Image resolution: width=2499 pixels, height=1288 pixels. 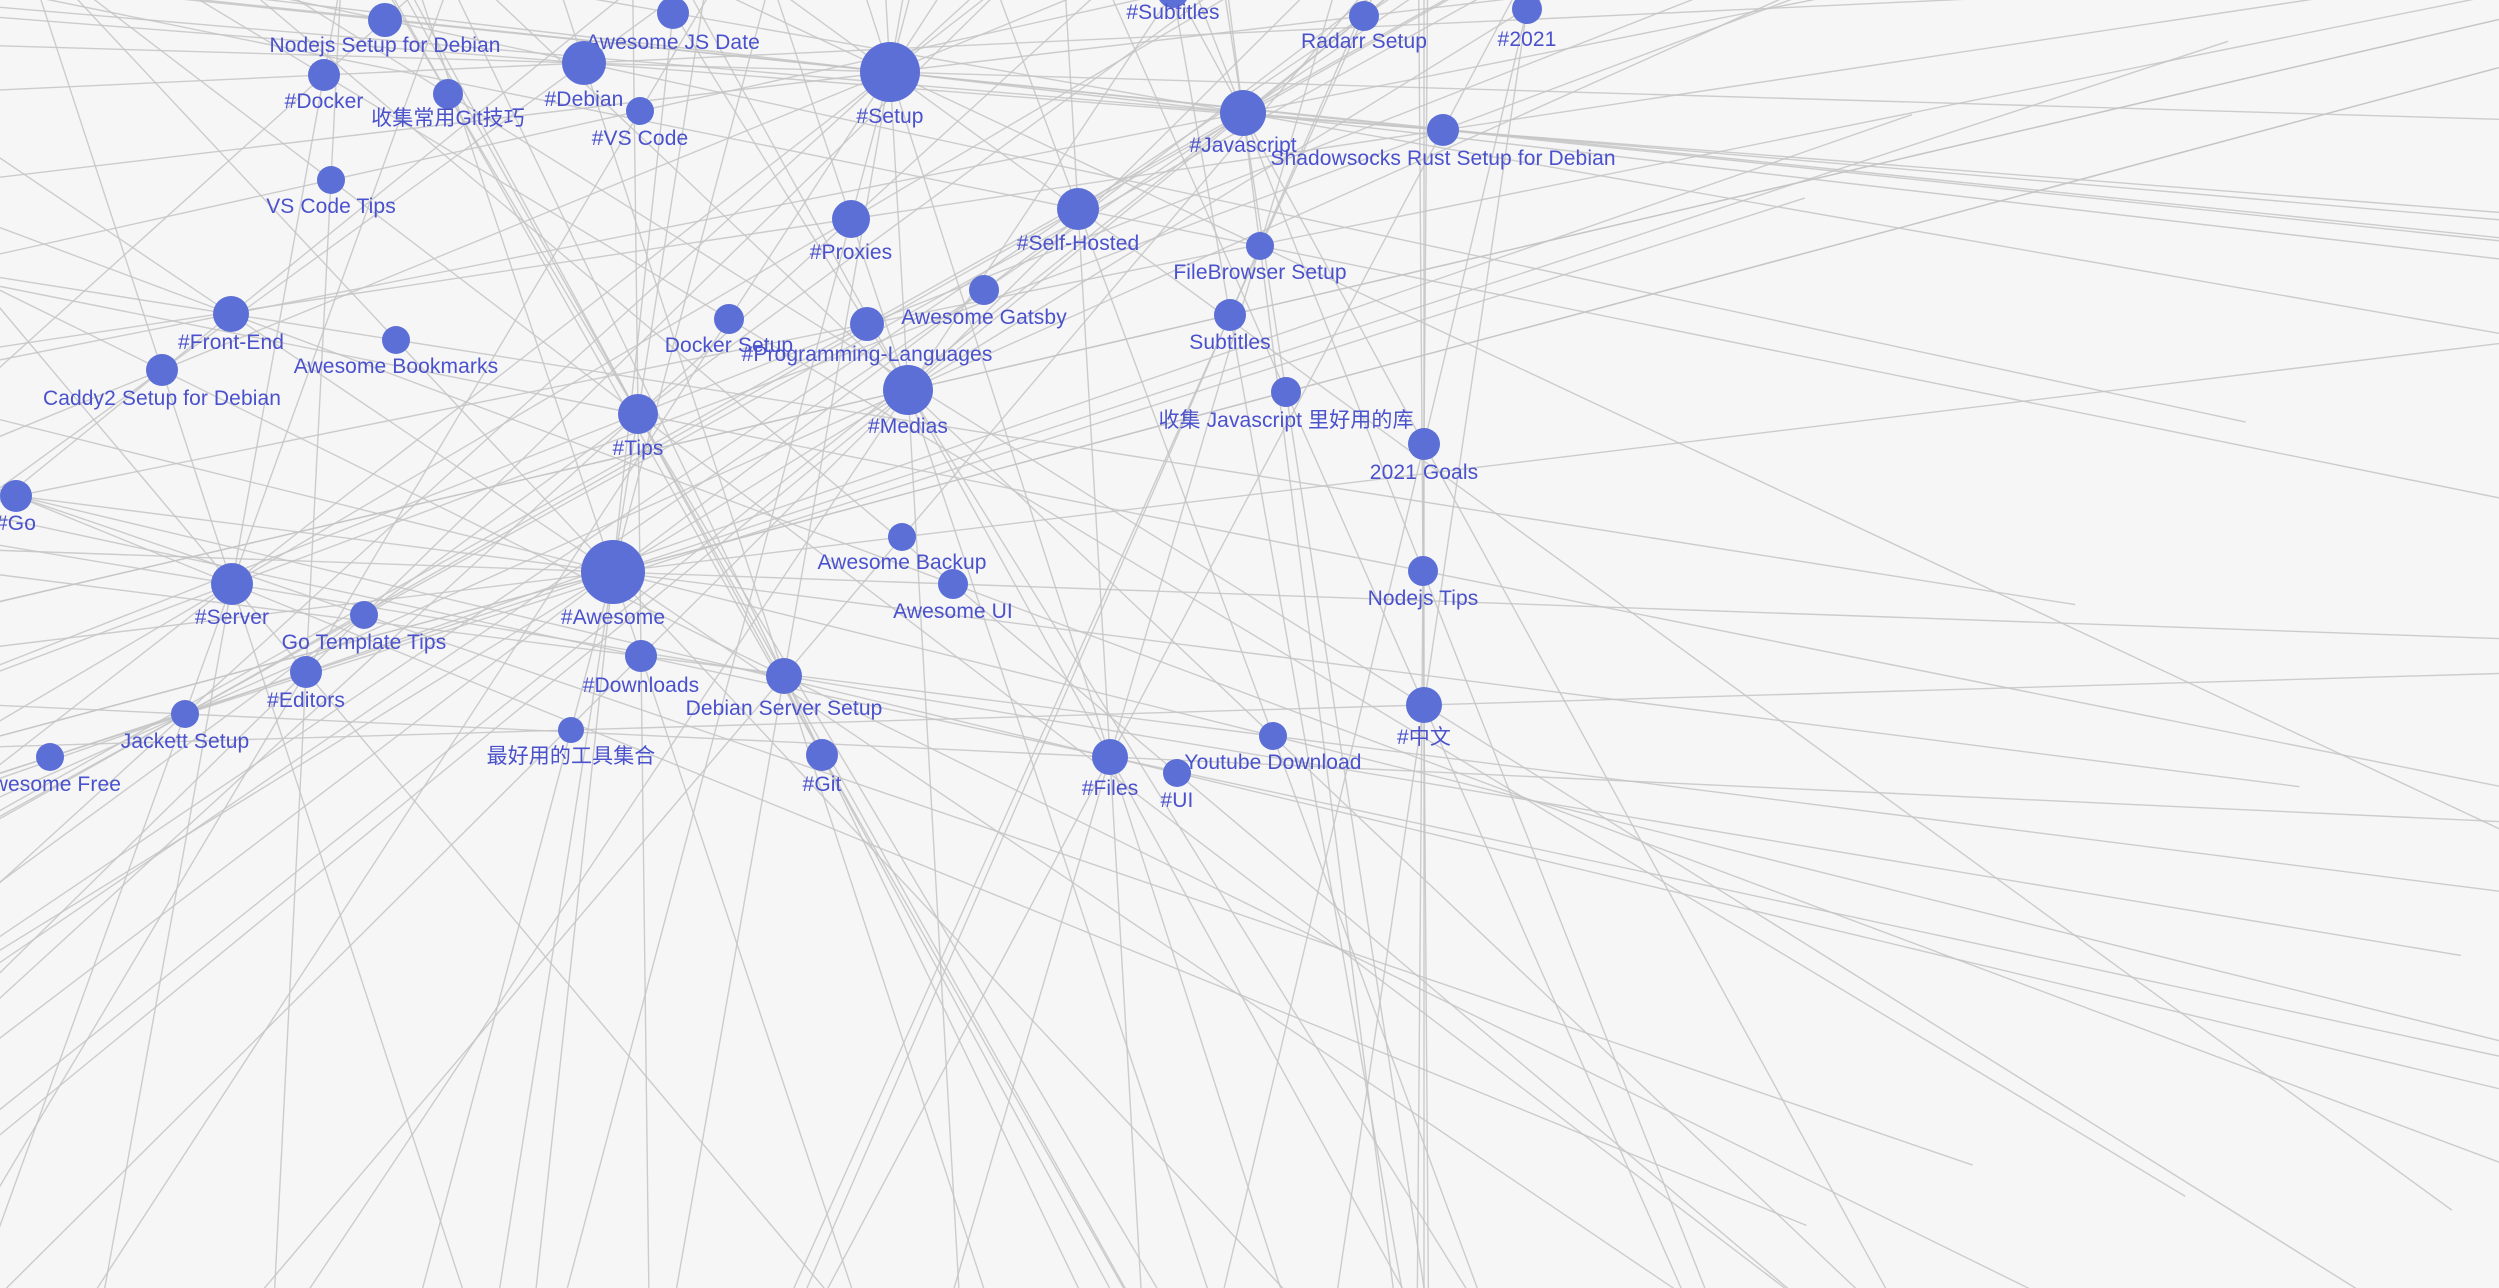 I want to click on graph-node-awesome-gatsby, so click(x=984, y=290).